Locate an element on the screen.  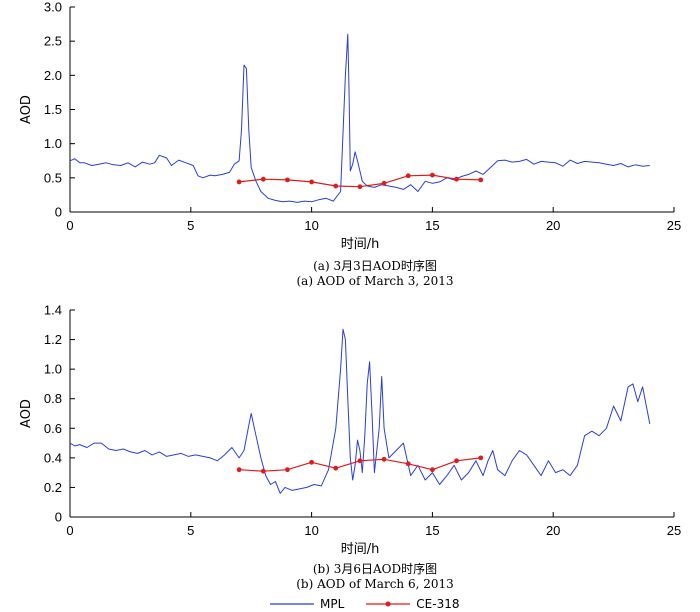
panel-a-y-tick-label: 3.0 is located at coordinates (53, 7).